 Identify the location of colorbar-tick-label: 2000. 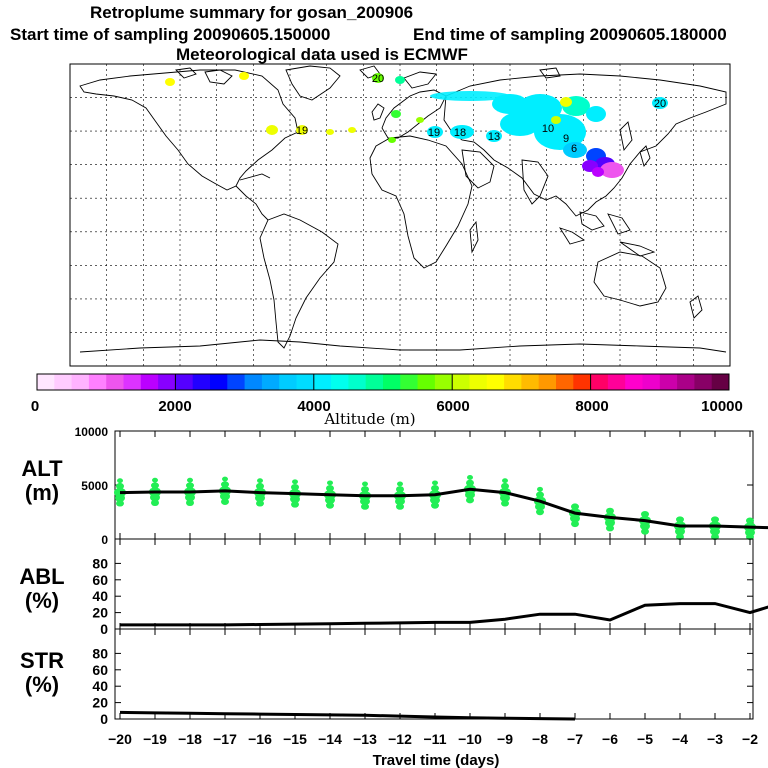
(174, 406).